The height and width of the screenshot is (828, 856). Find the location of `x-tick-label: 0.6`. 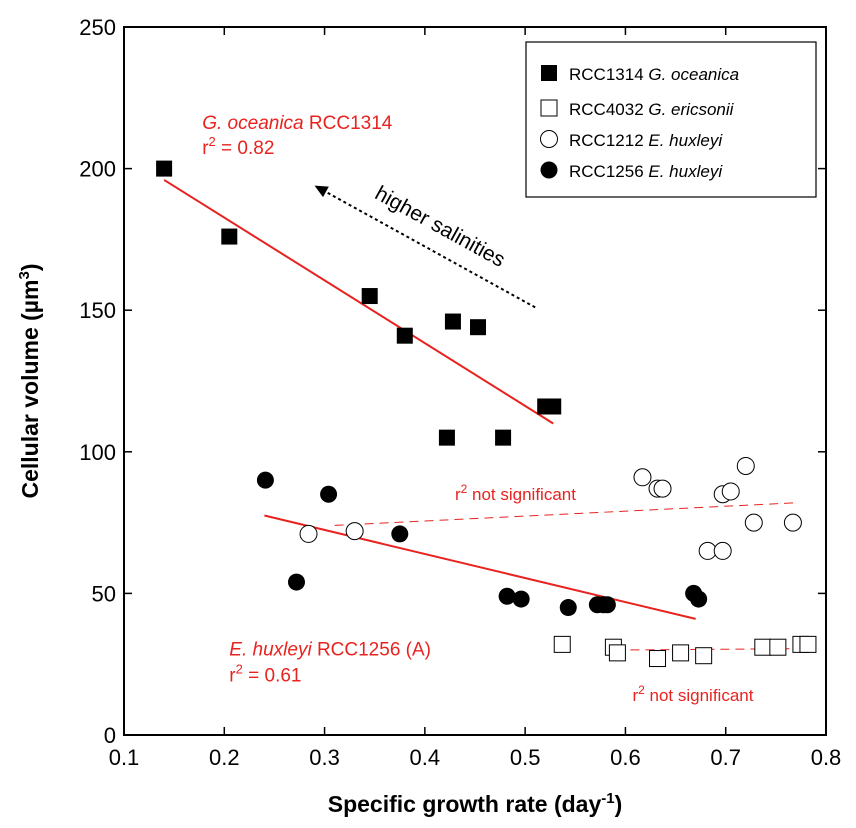

x-tick-label: 0.6 is located at coordinates (625, 757).